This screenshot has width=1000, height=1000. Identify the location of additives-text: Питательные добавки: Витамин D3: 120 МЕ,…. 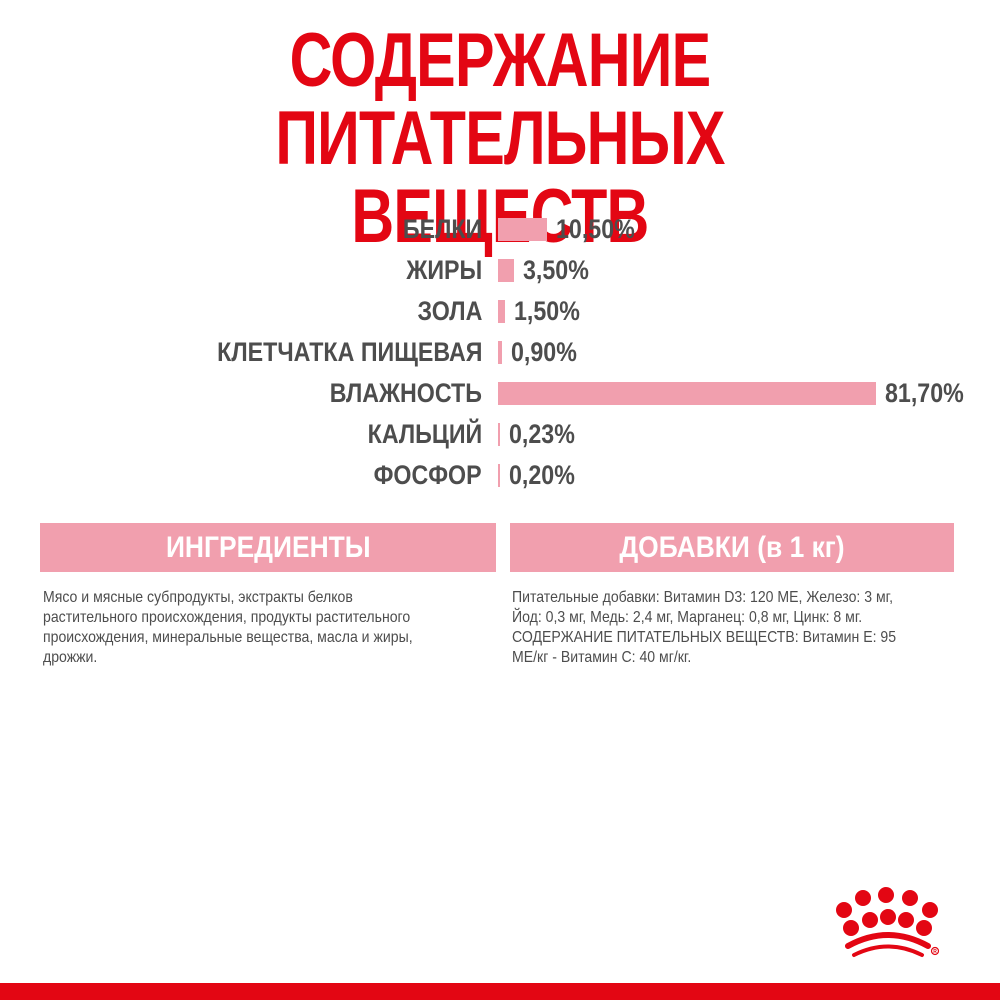
(704, 628).